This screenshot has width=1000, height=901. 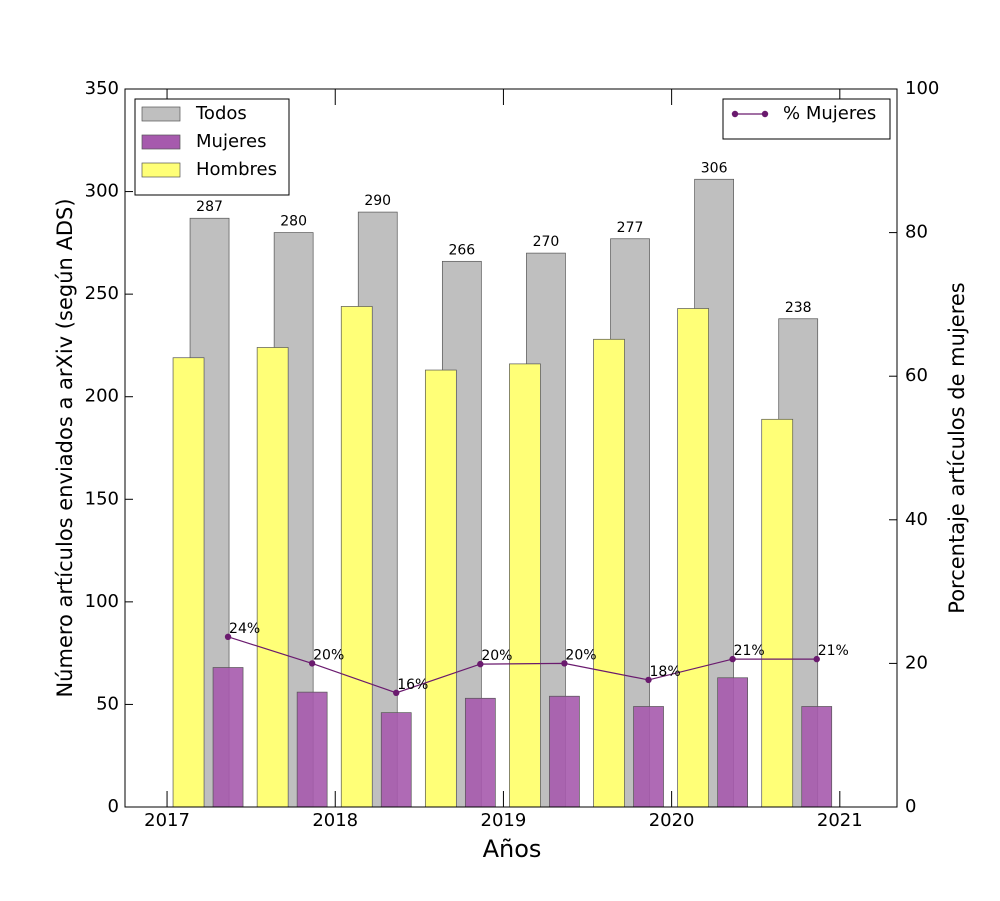 What do you see at coordinates (377, 201) in the screenshot?
I see `bar-label: 290` at bounding box center [377, 201].